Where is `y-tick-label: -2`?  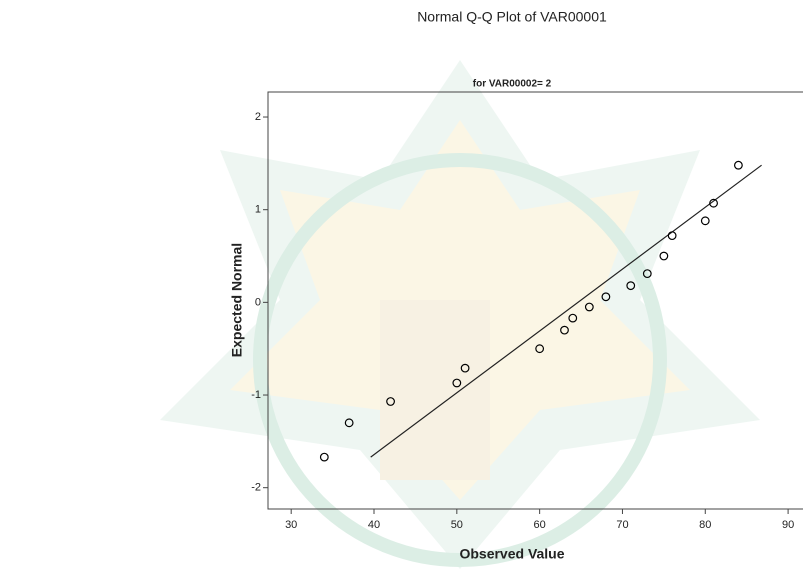 y-tick-label: -2 is located at coordinates (256, 488).